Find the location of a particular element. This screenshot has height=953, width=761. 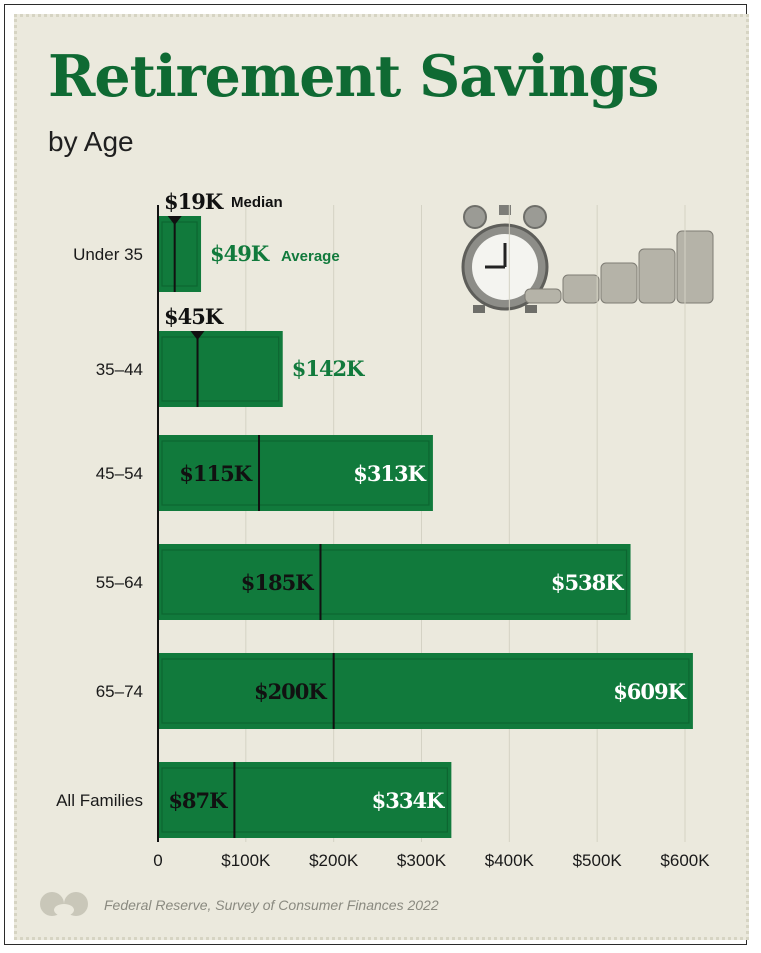

x-tick-label: $200K is located at coordinates (334, 860).